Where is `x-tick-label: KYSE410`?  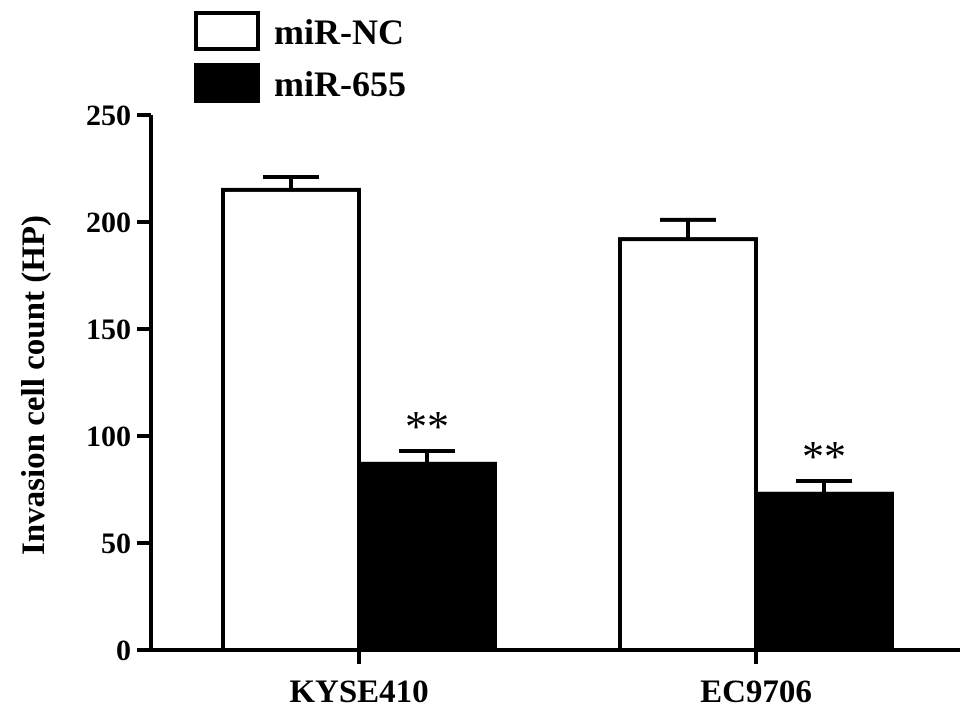 x-tick-label: KYSE410 is located at coordinates (358, 692).